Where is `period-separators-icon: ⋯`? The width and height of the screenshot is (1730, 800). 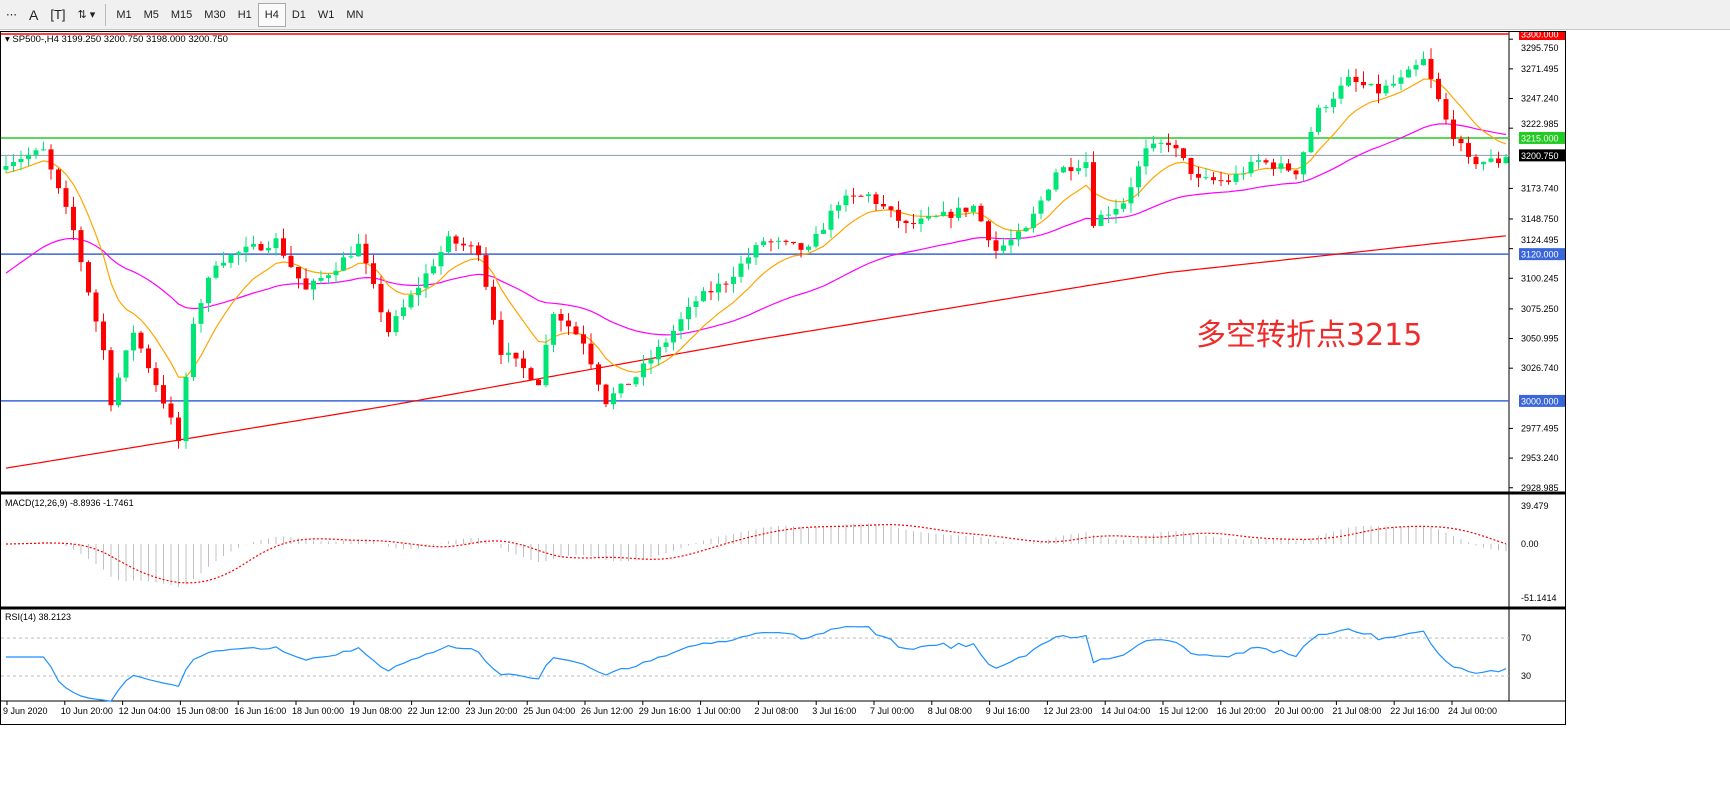 period-separators-icon: ⋯ is located at coordinates (11, 15).